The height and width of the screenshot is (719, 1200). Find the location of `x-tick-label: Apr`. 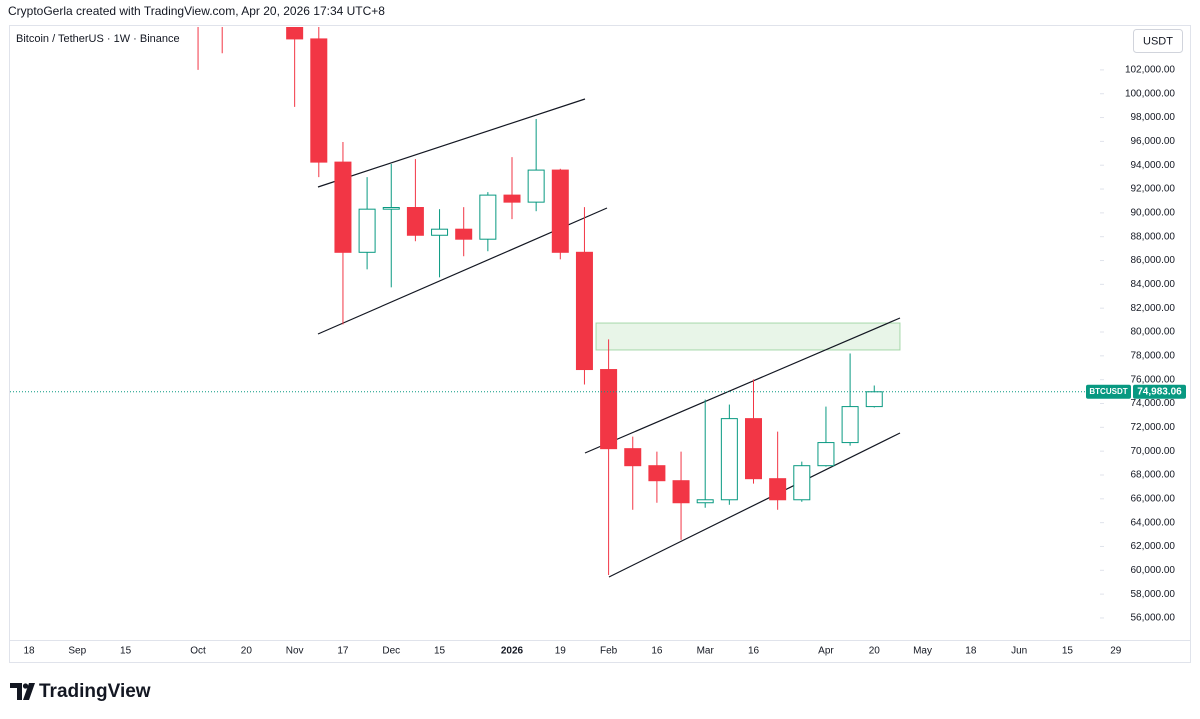

x-tick-label: Apr is located at coordinates (826, 651).